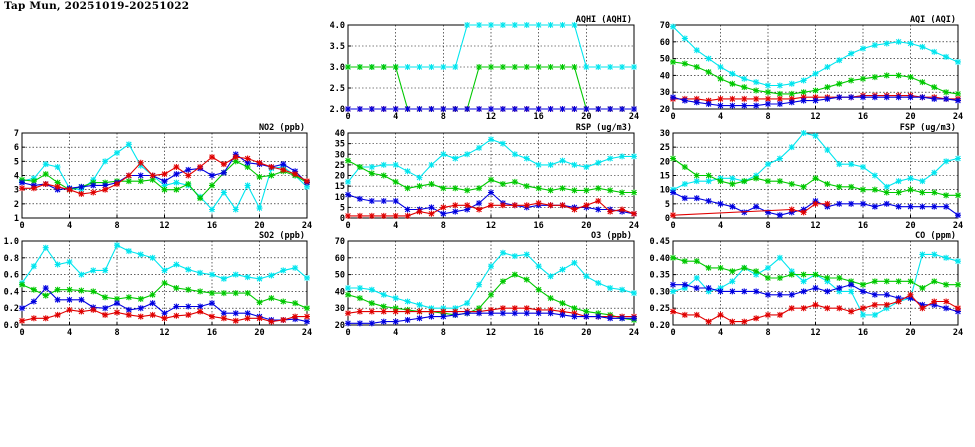  What do you see at coordinates (933, 20) in the screenshot?
I see `chart-title: AQI (AQI)` at bounding box center [933, 20].